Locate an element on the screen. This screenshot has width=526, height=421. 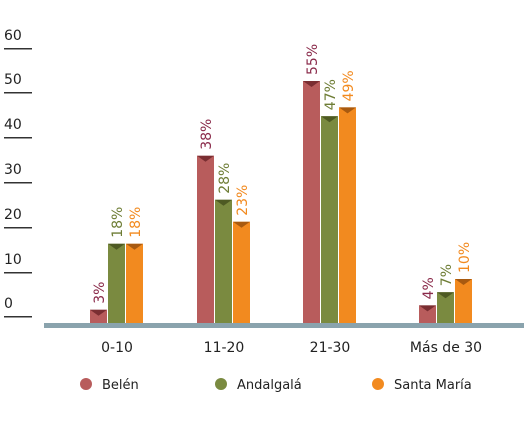
y-tick-label: 40 is located at coordinates (13, 125).